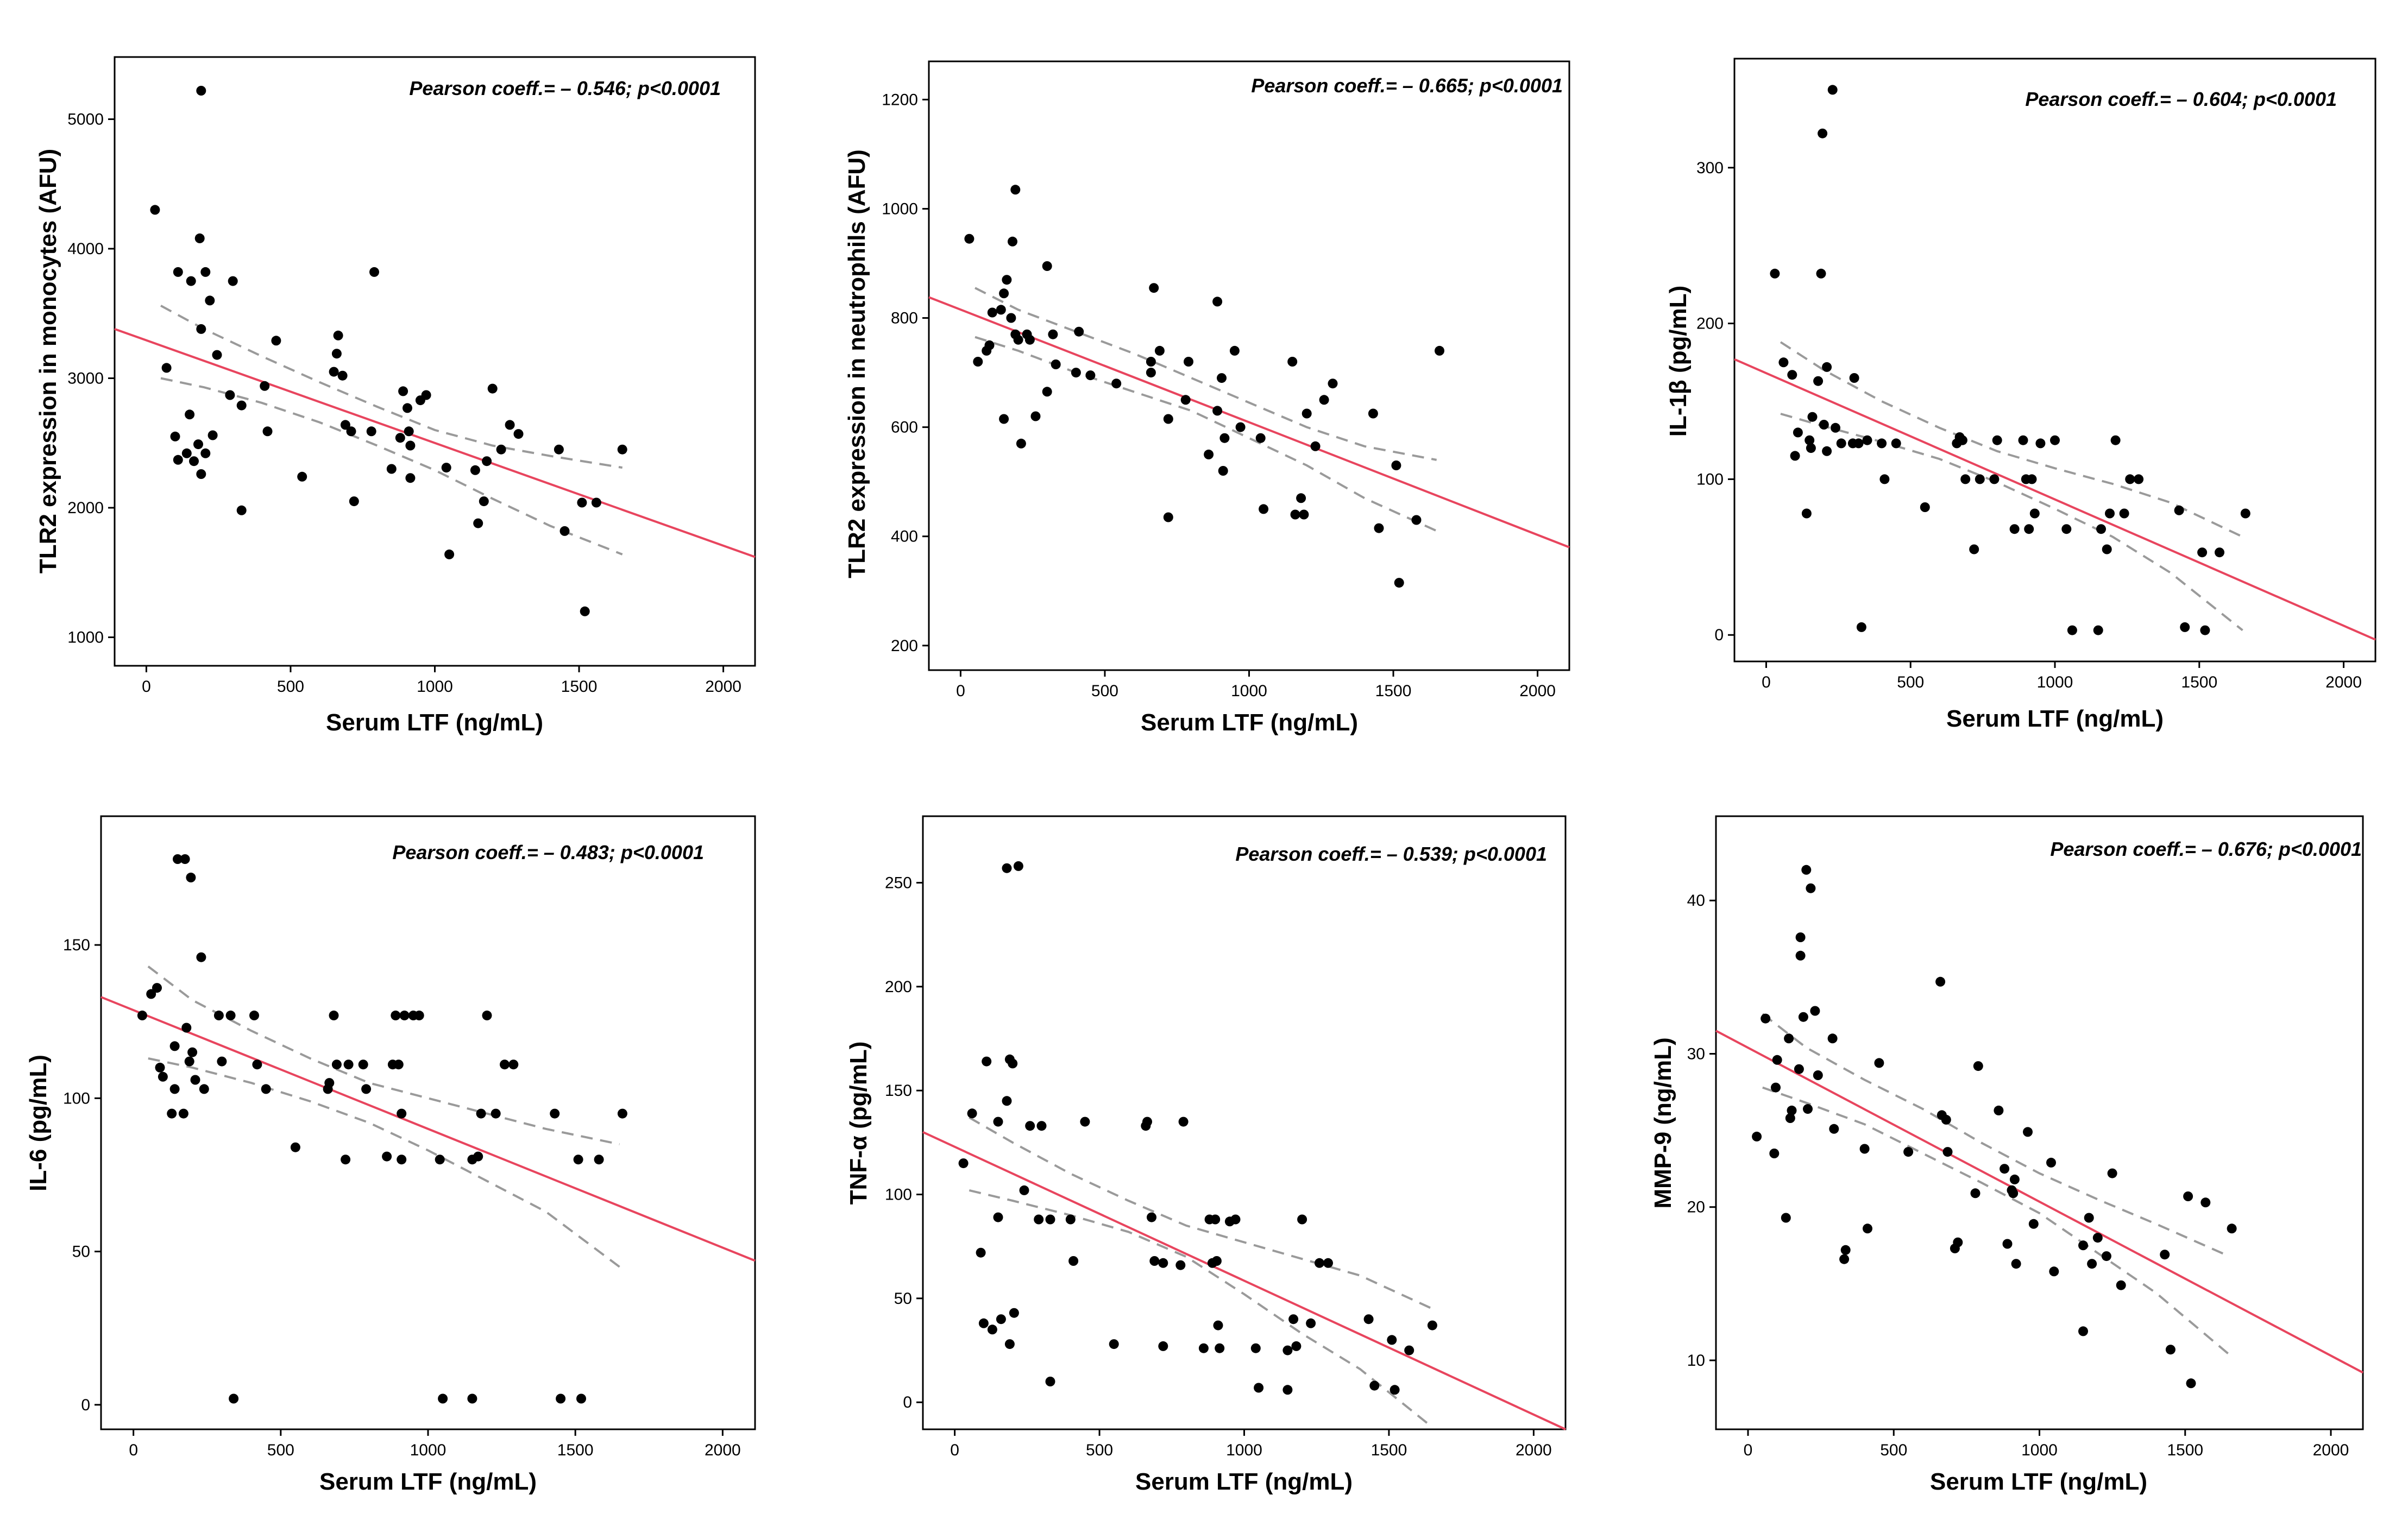 The width and height of the screenshot is (2408, 1520). I want to click on pearson-annotation: Pearson coeff.= – 0.483; p<0.0001, so click(548, 852).